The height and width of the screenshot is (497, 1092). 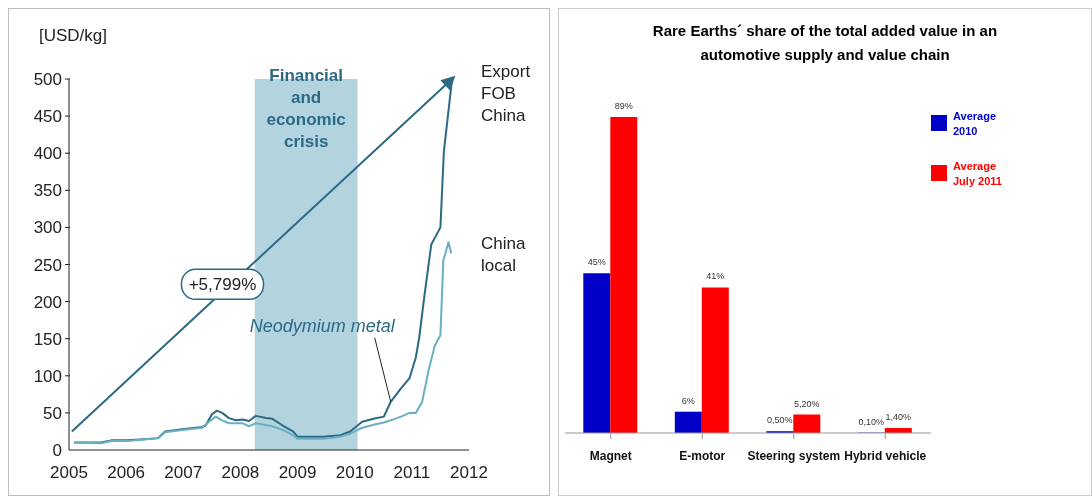 What do you see at coordinates (47, 265) in the screenshot?
I see `y-tick-label: 250` at bounding box center [47, 265].